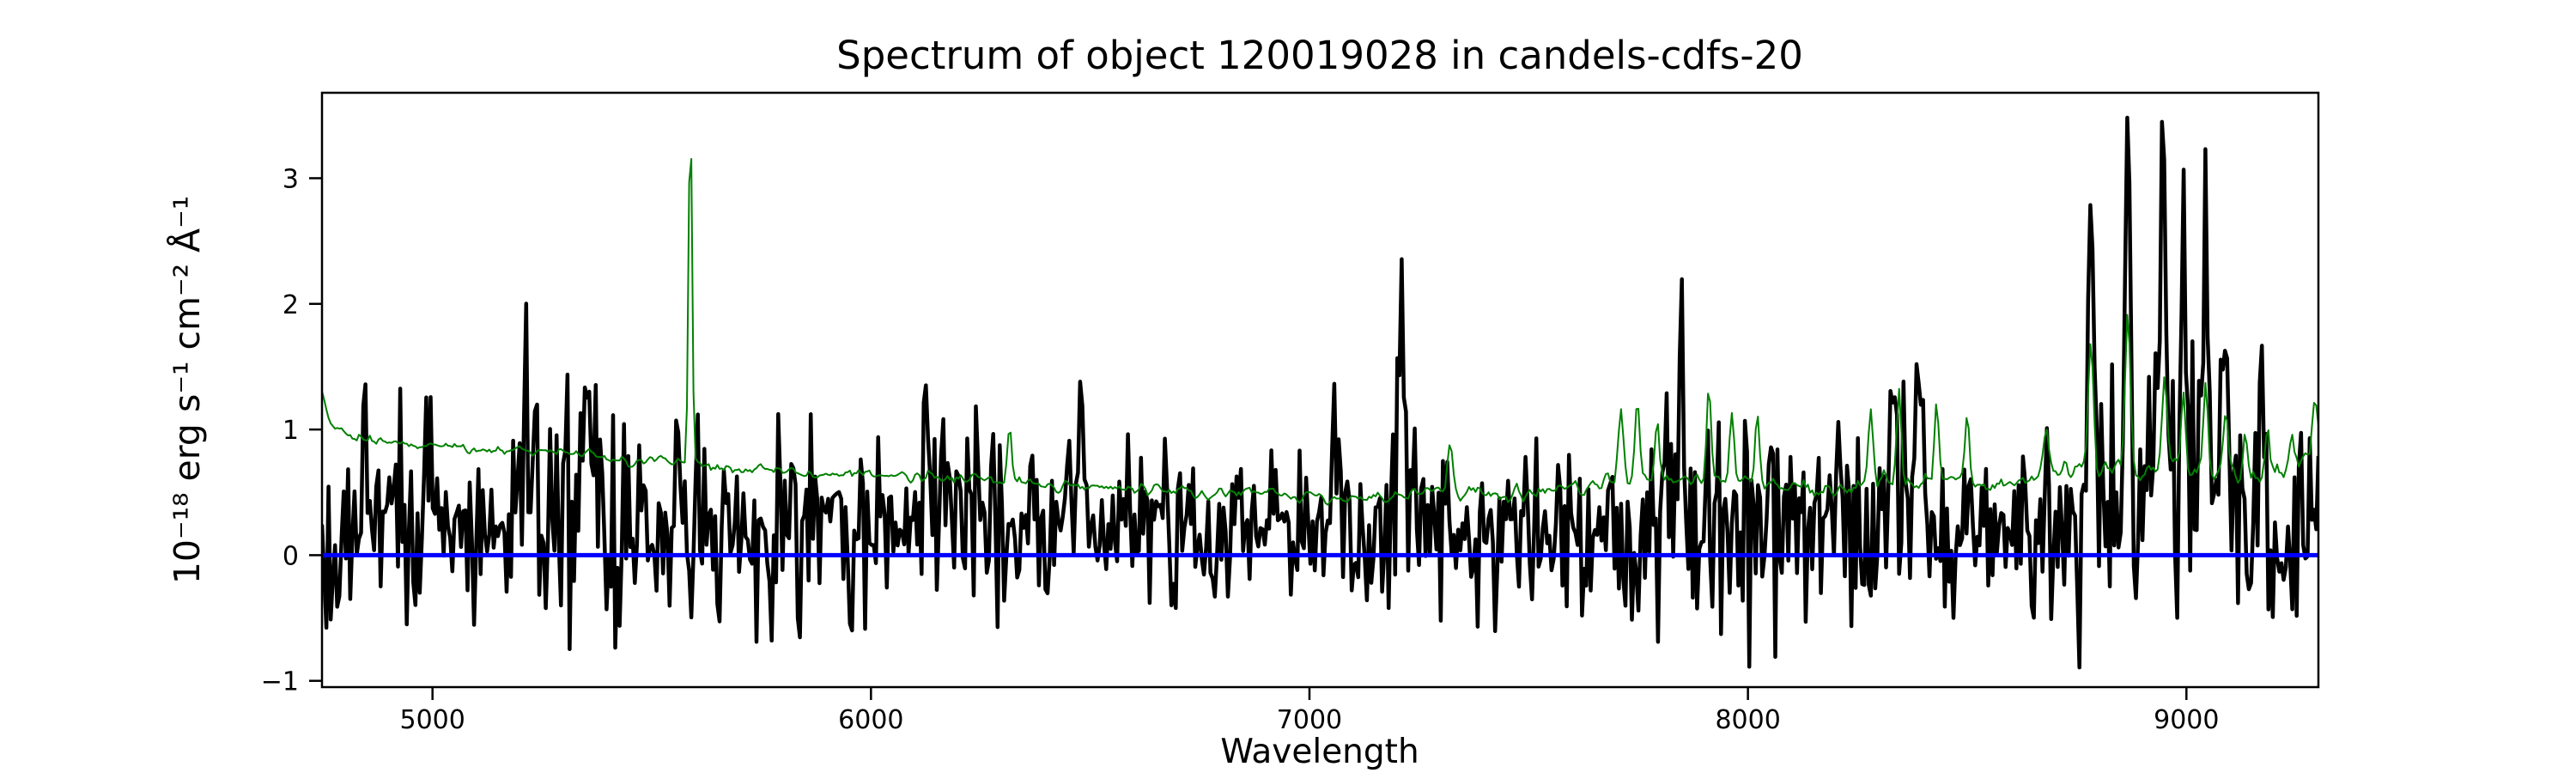 Image resolution: width=2576 pixels, height=773 pixels. I want to click on y-axis-label: 10⁻¹⁸ erg s⁻¹ cm⁻² Å⁻¹, so click(187, 390).